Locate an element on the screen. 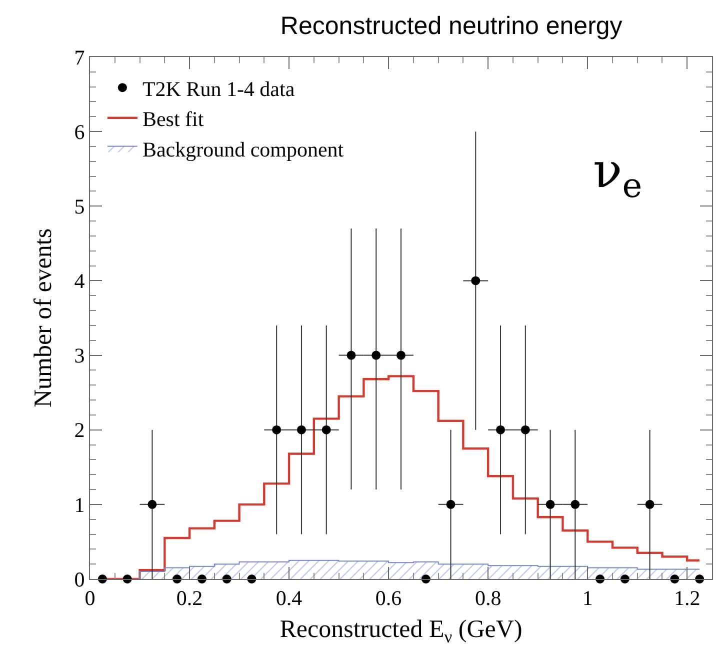  y-tick-label: 1 is located at coordinates (79, 504).